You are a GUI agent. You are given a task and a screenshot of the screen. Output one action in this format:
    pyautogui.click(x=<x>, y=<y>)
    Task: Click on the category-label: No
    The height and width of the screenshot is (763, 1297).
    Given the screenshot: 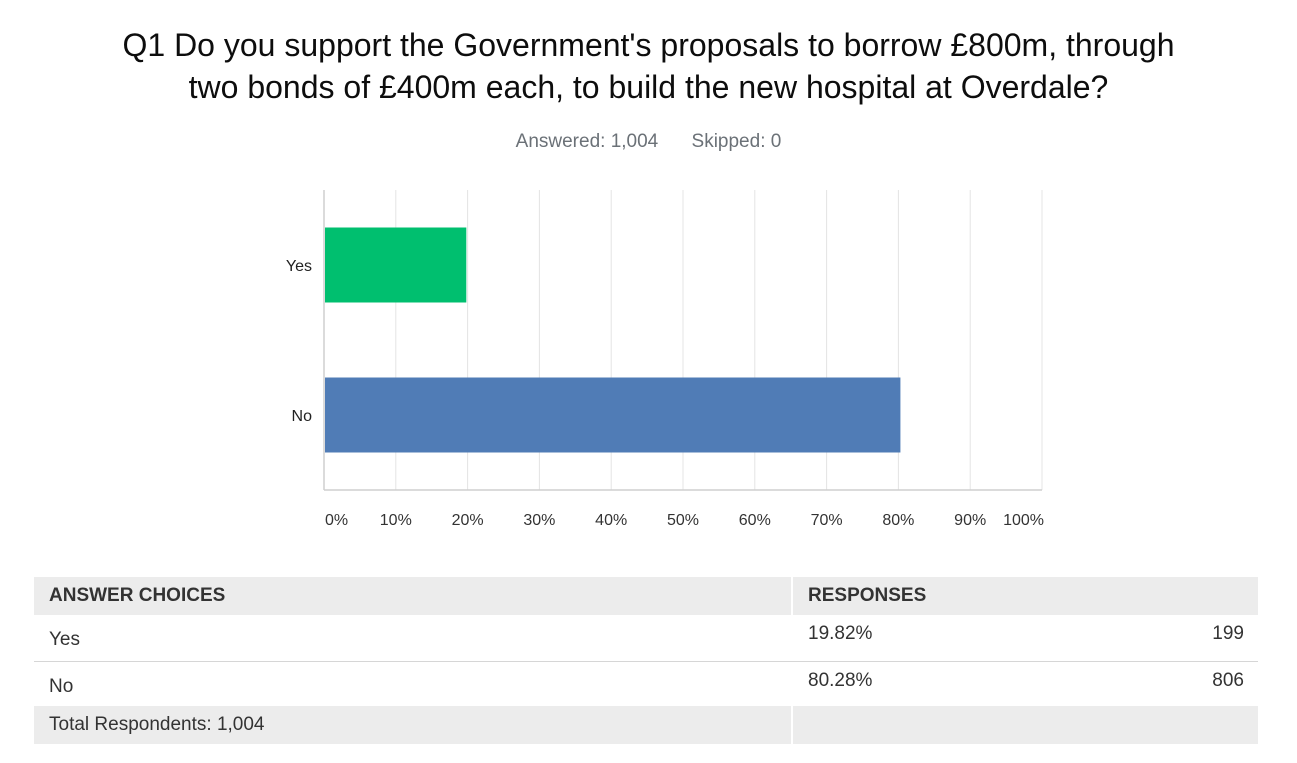 What is the action you would take?
    pyautogui.click(x=302, y=416)
    